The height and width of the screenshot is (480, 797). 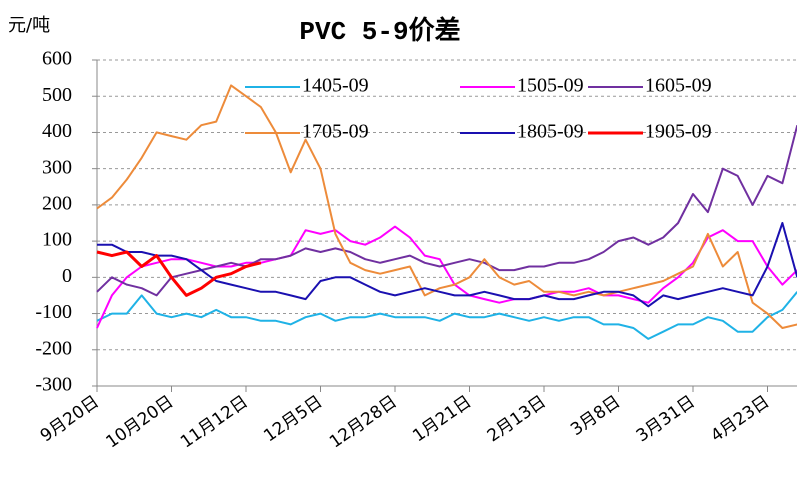 What do you see at coordinates (57, 203) in the screenshot?
I see `y-tick-label: 200` at bounding box center [57, 203].